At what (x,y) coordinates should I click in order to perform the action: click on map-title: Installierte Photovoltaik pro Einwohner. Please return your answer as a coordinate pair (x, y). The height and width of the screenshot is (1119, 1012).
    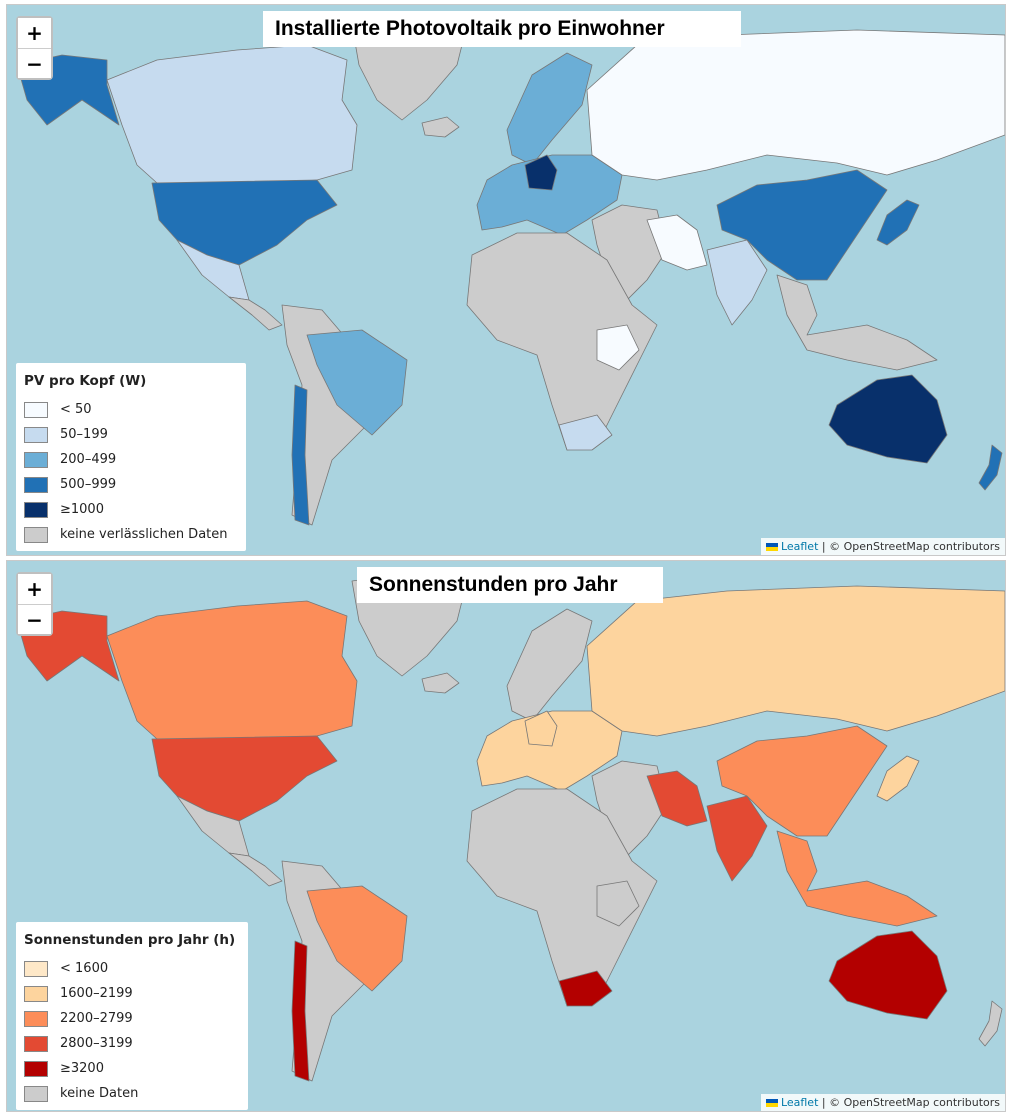
    Looking at the image, I should click on (502, 29).